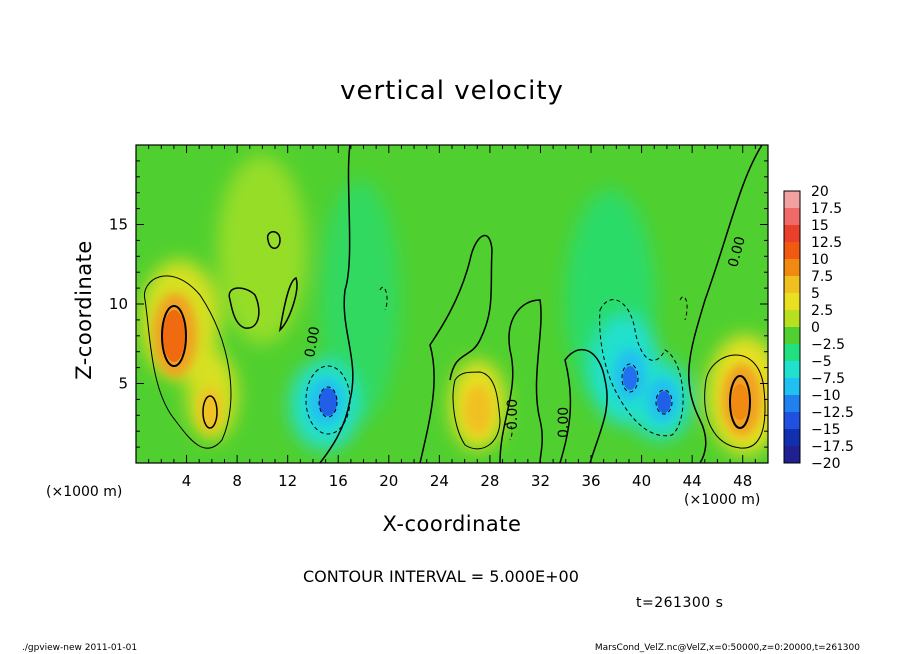  What do you see at coordinates (118, 304) in the screenshot?
I see `y-tick-label: 10` at bounding box center [118, 304].